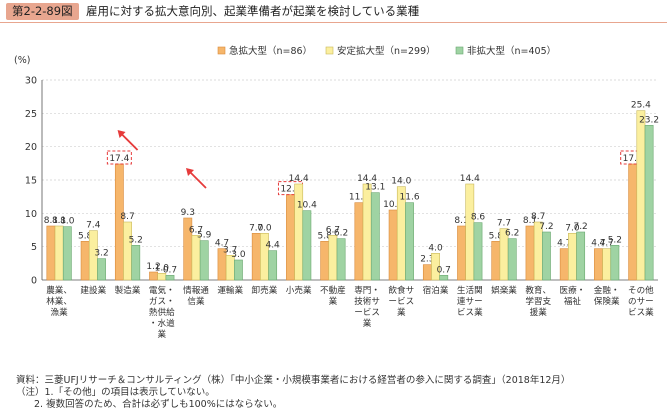 The width and height of the screenshot is (667, 415). Describe the element at coordinates (162, 268) in the screenshot. I see `data-label: 1.0` at that location.